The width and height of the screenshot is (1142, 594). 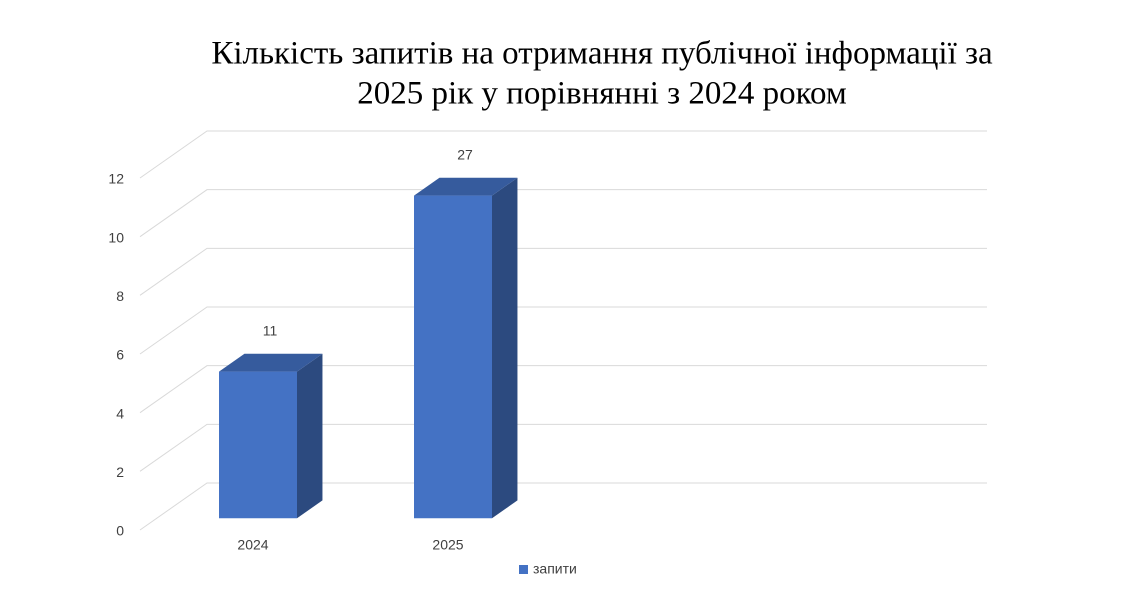 I want to click on x-tick-label: 2024, so click(x=252, y=545).